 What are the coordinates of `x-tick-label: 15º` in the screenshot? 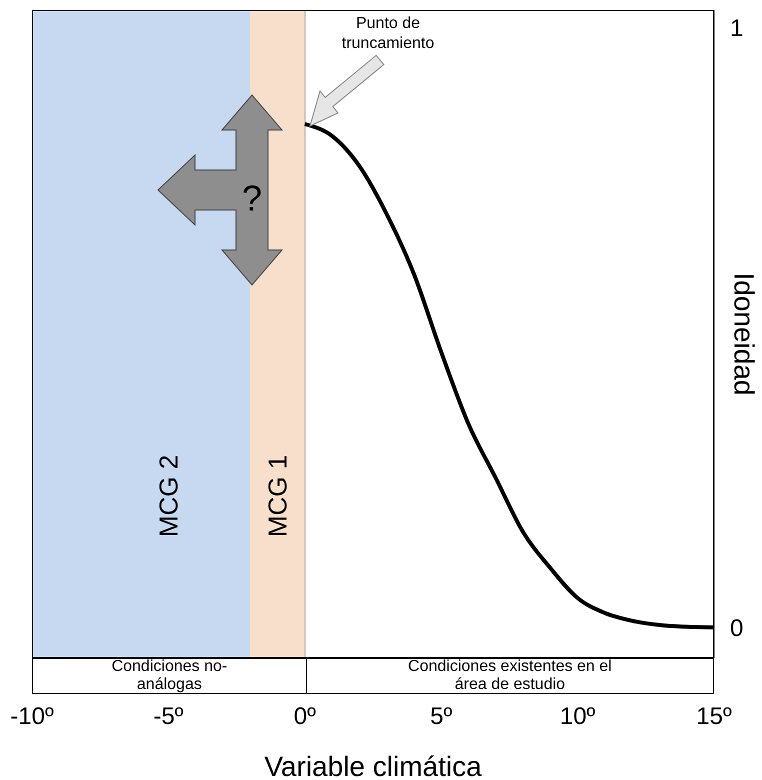 It's located at (714, 716).